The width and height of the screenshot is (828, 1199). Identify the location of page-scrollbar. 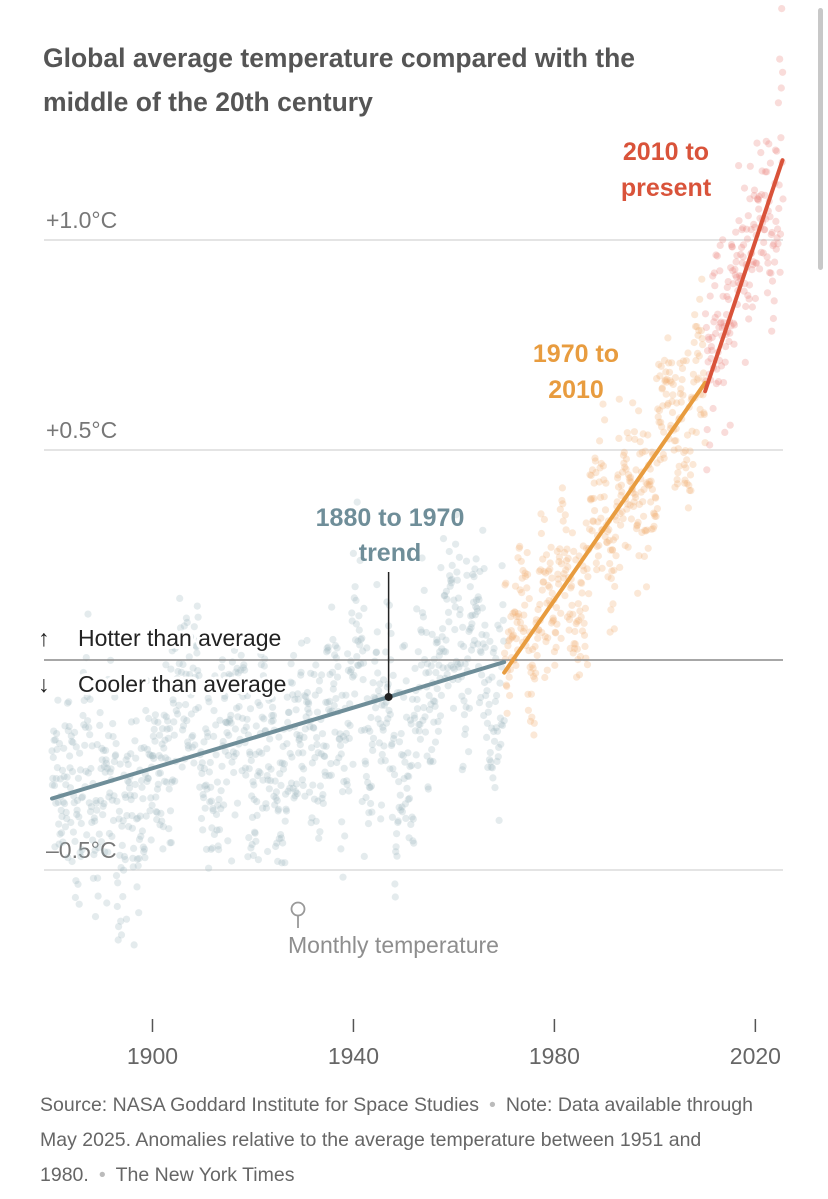
(821, 599).